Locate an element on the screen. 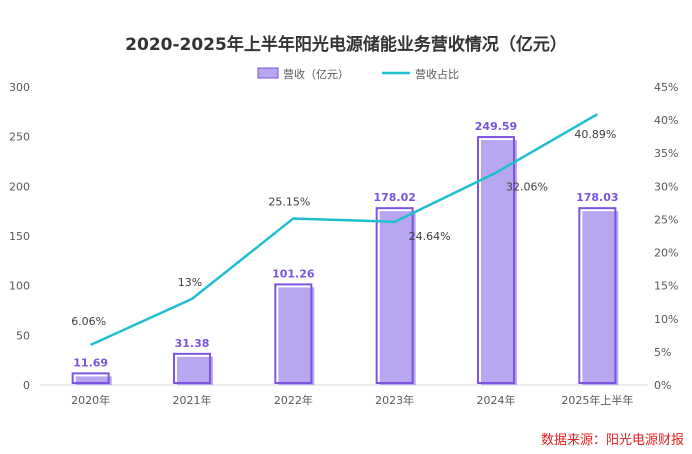  bar-value-label: 101.26 is located at coordinates (293, 273).